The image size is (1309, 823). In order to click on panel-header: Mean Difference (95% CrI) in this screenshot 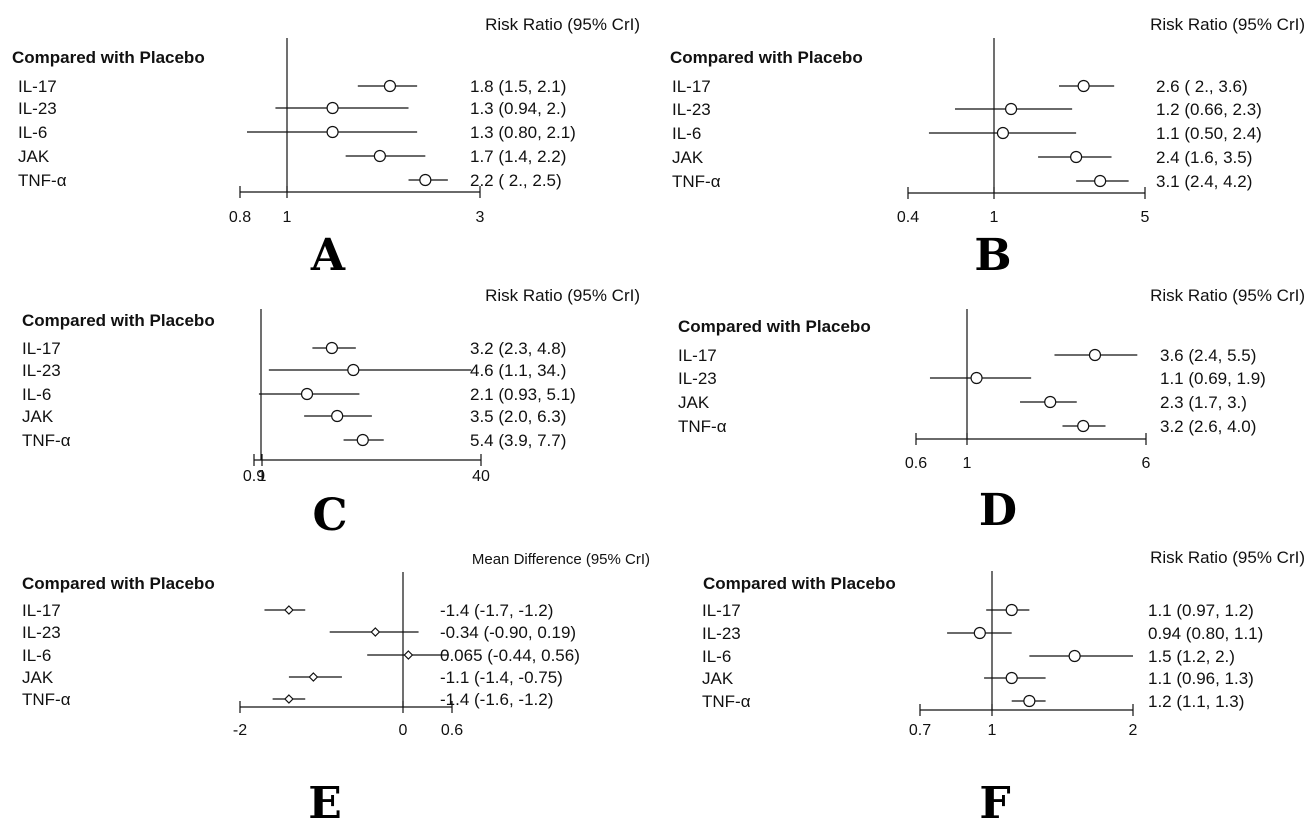, I will do `click(561, 559)`.